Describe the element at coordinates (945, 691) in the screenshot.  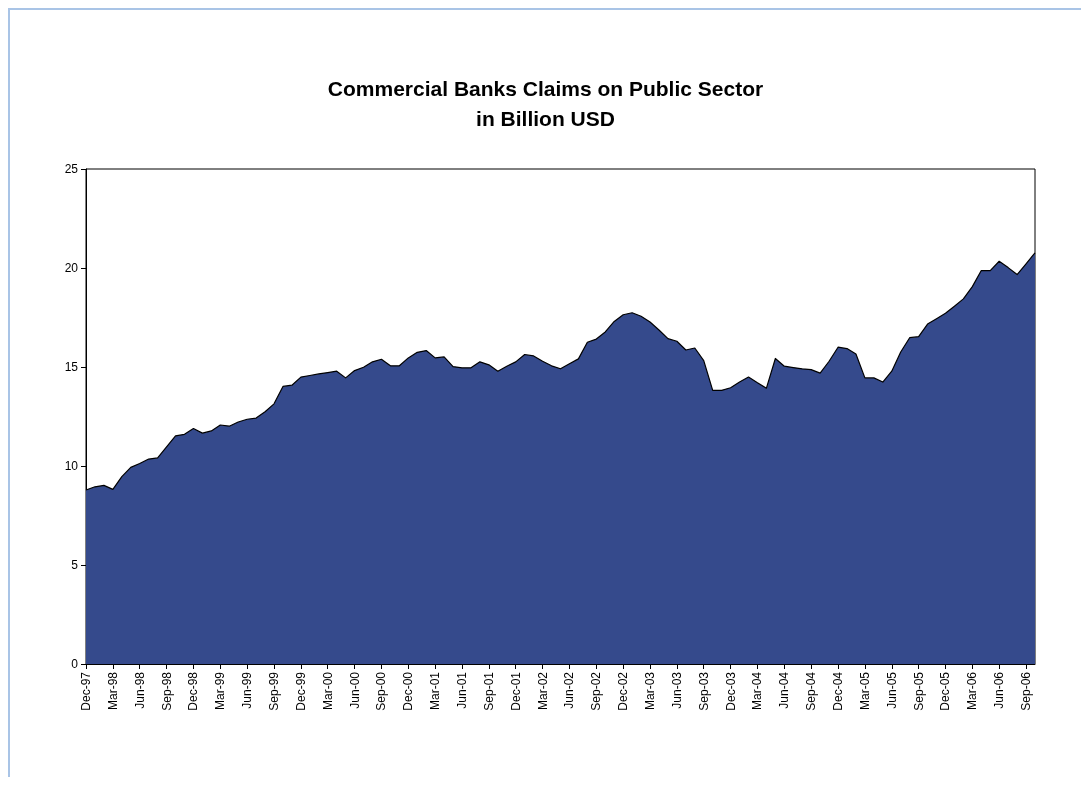
I see `x-tick-label: Dec-05` at that location.